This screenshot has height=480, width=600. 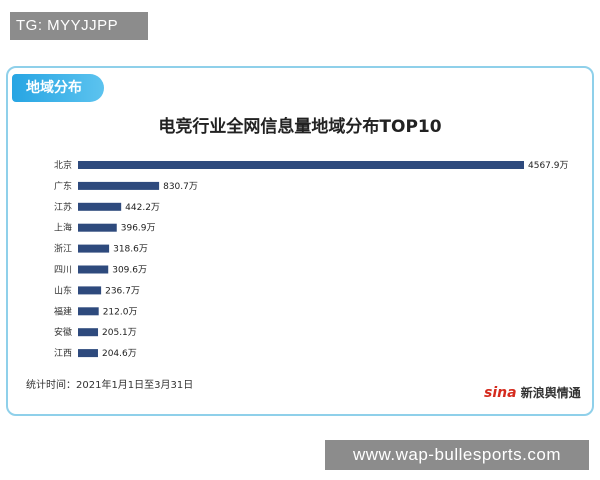 What do you see at coordinates (119, 333) in the screenshot?
I see `value-label: 205.1万` at bounding box center [119, 333].